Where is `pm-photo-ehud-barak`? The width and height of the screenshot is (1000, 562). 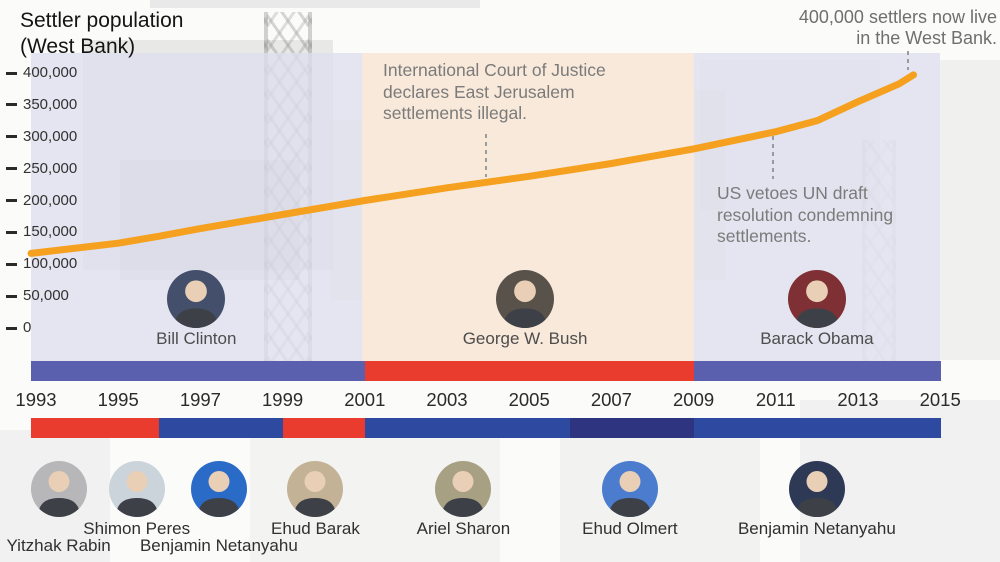 pm-photo-ehud-barak is located at coordinates (315, 489).